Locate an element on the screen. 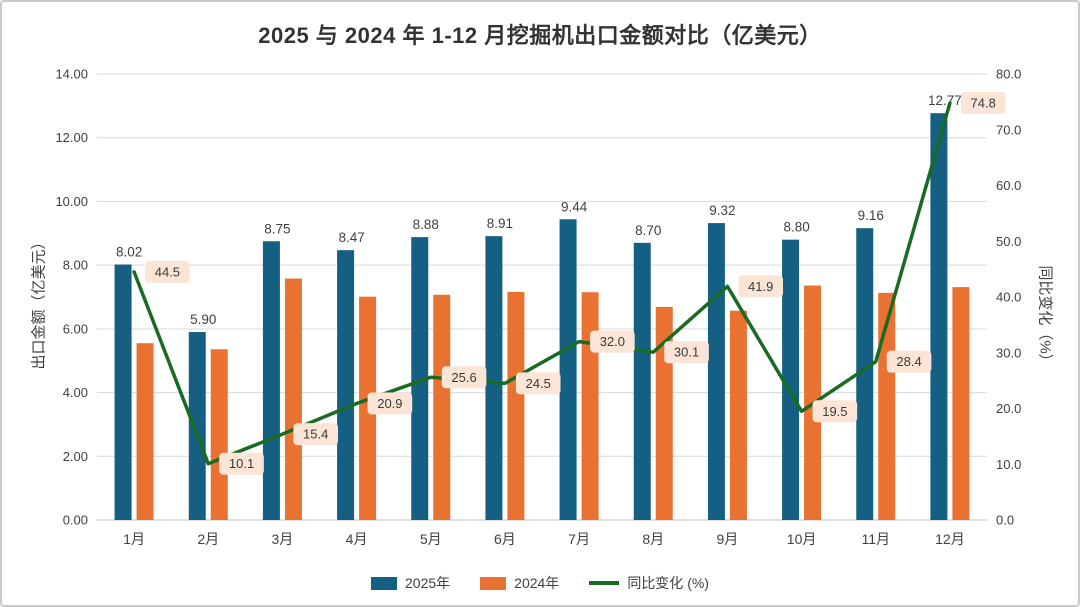 The width and height of the screenshot is (1080, 607). legend-label: 同比变化 (%) is located at coordinates (668, 583).